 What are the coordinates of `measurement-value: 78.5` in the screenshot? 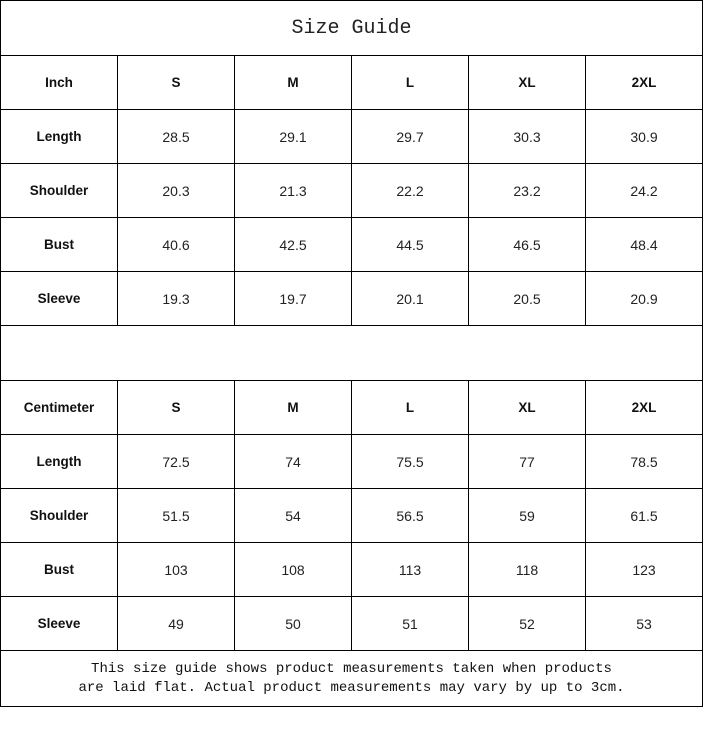 It's located at (644, 461).